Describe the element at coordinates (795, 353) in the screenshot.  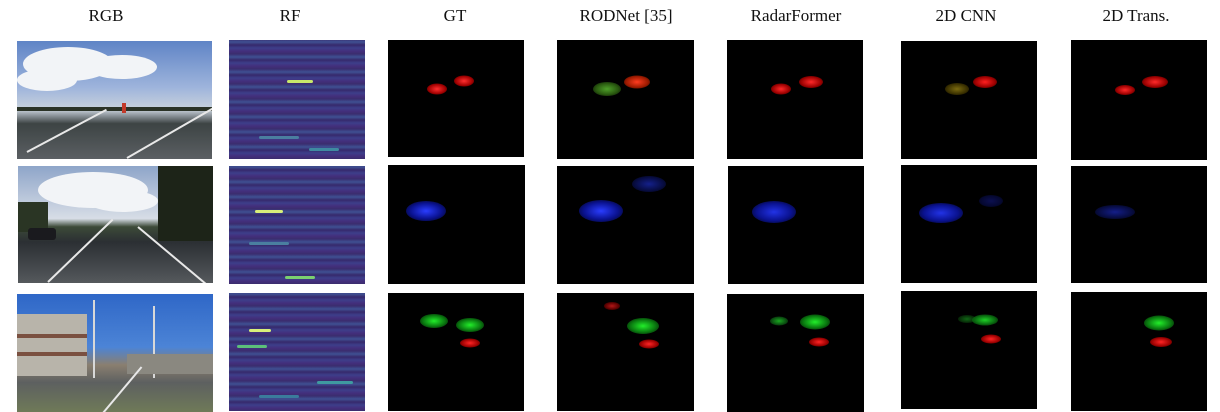
I see `radarformer-map-row3` at that location.